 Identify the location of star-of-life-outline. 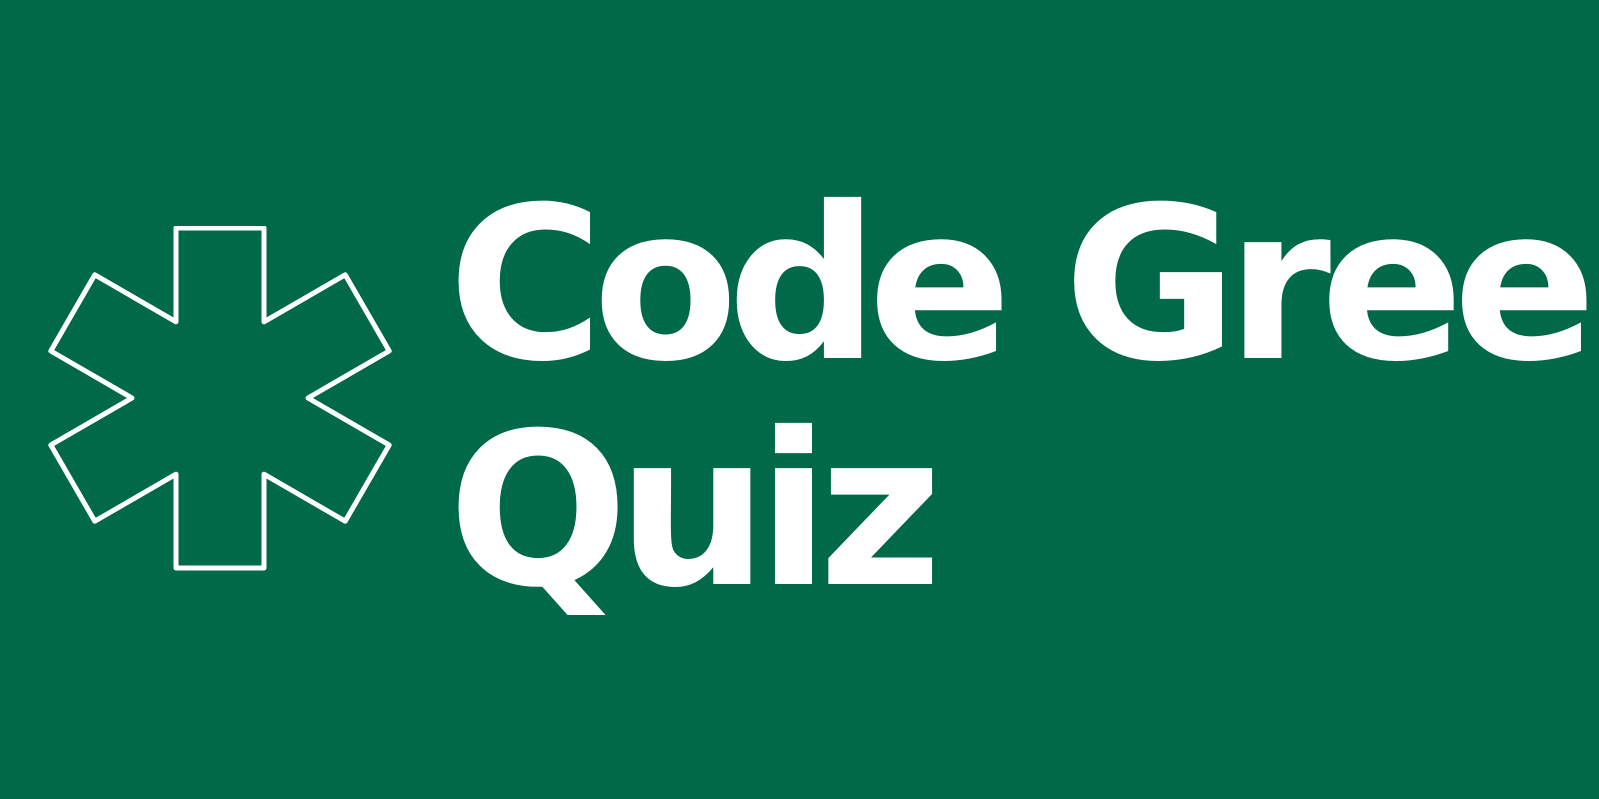
(220, 398).